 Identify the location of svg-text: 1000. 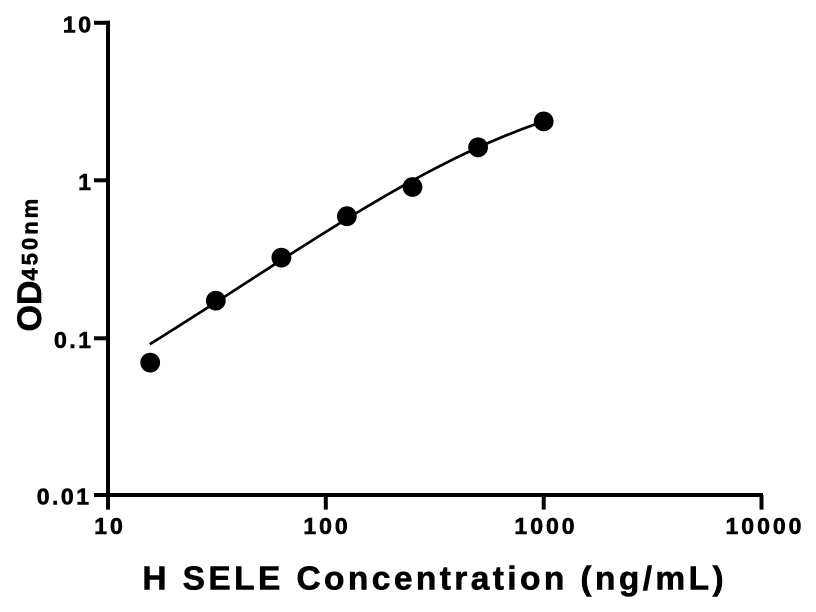
(545, 526).